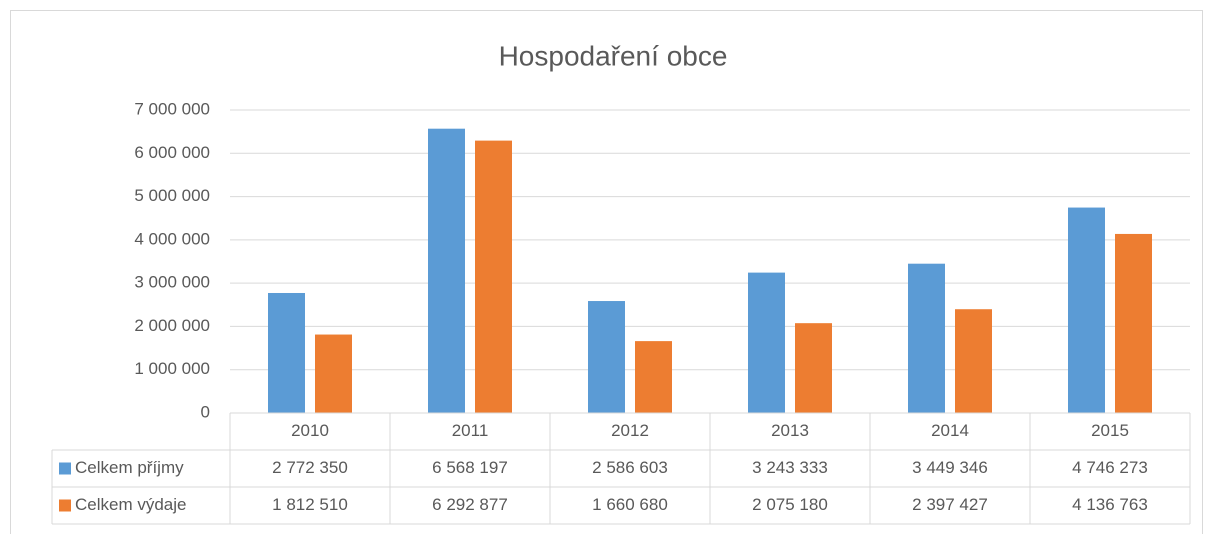 The height and width of the screenshot is (534, 1206). What do you see at coordinates (1110, 467) in the screenshot?
I see `table-cell: 4 746 273` at bounding box center [1110, 467].